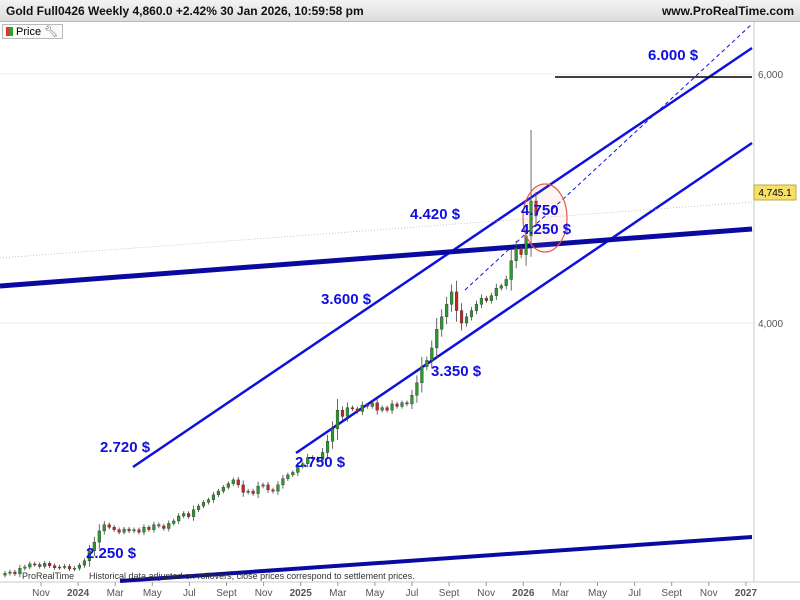 Image resolution: width=800 pixels, height=600 pixels. What do you see at coordinates (546, 229) in the screenshot?
I see `annotation-4250: 4.250 $` at bounding box center [546, 229].